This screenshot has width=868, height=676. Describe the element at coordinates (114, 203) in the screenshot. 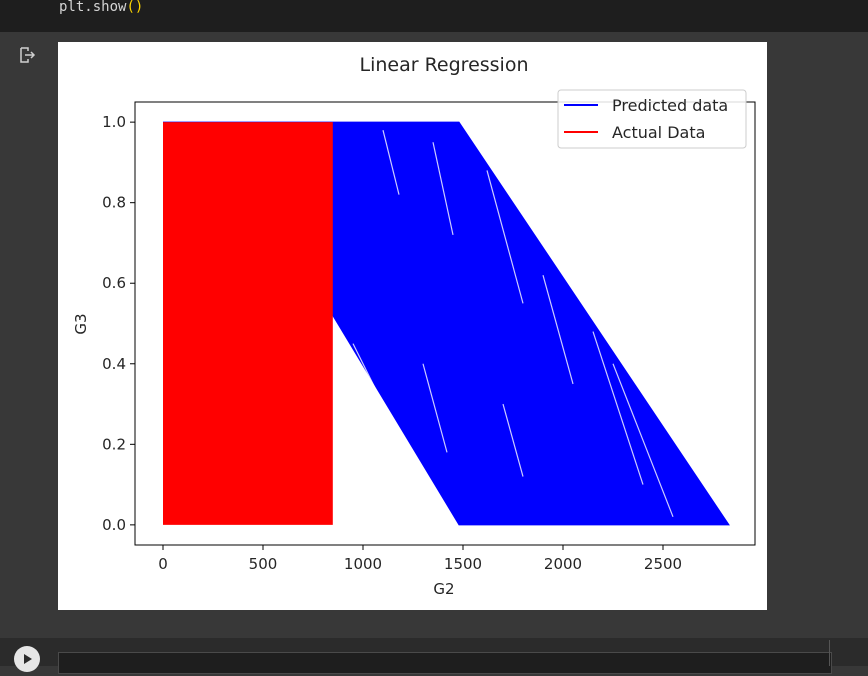

I see `y-tick-label-4: 0.8` at that location.